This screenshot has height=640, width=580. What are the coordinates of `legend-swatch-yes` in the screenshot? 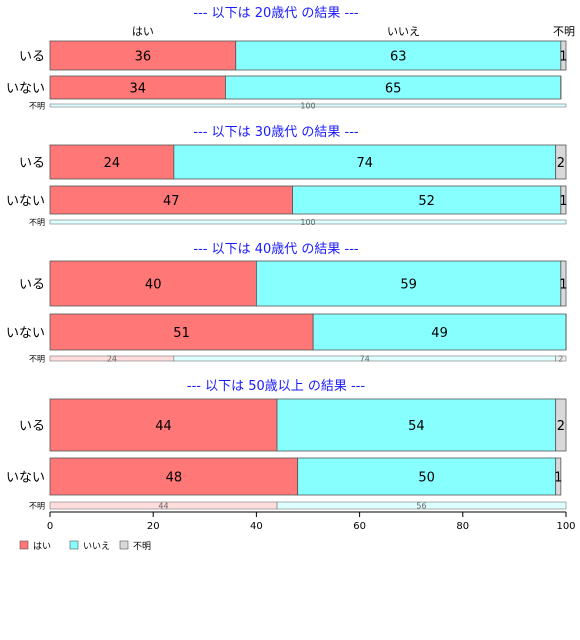 It's located at (24, 545).